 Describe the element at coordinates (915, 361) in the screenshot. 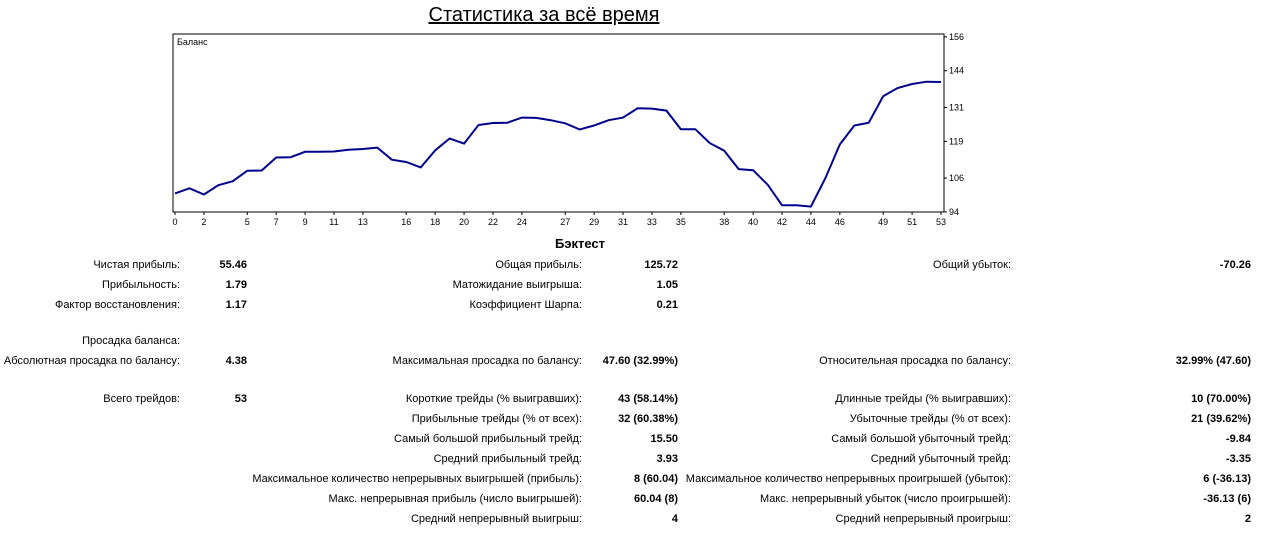

I see `stat-label: Относительная просадка по балансу:` at that location.